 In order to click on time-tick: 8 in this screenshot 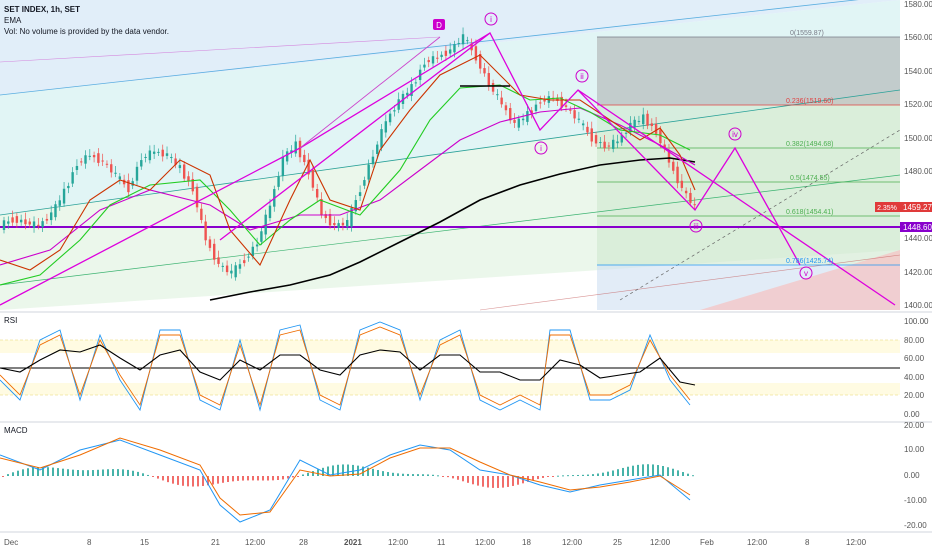, I will do `click(89, 542)`.